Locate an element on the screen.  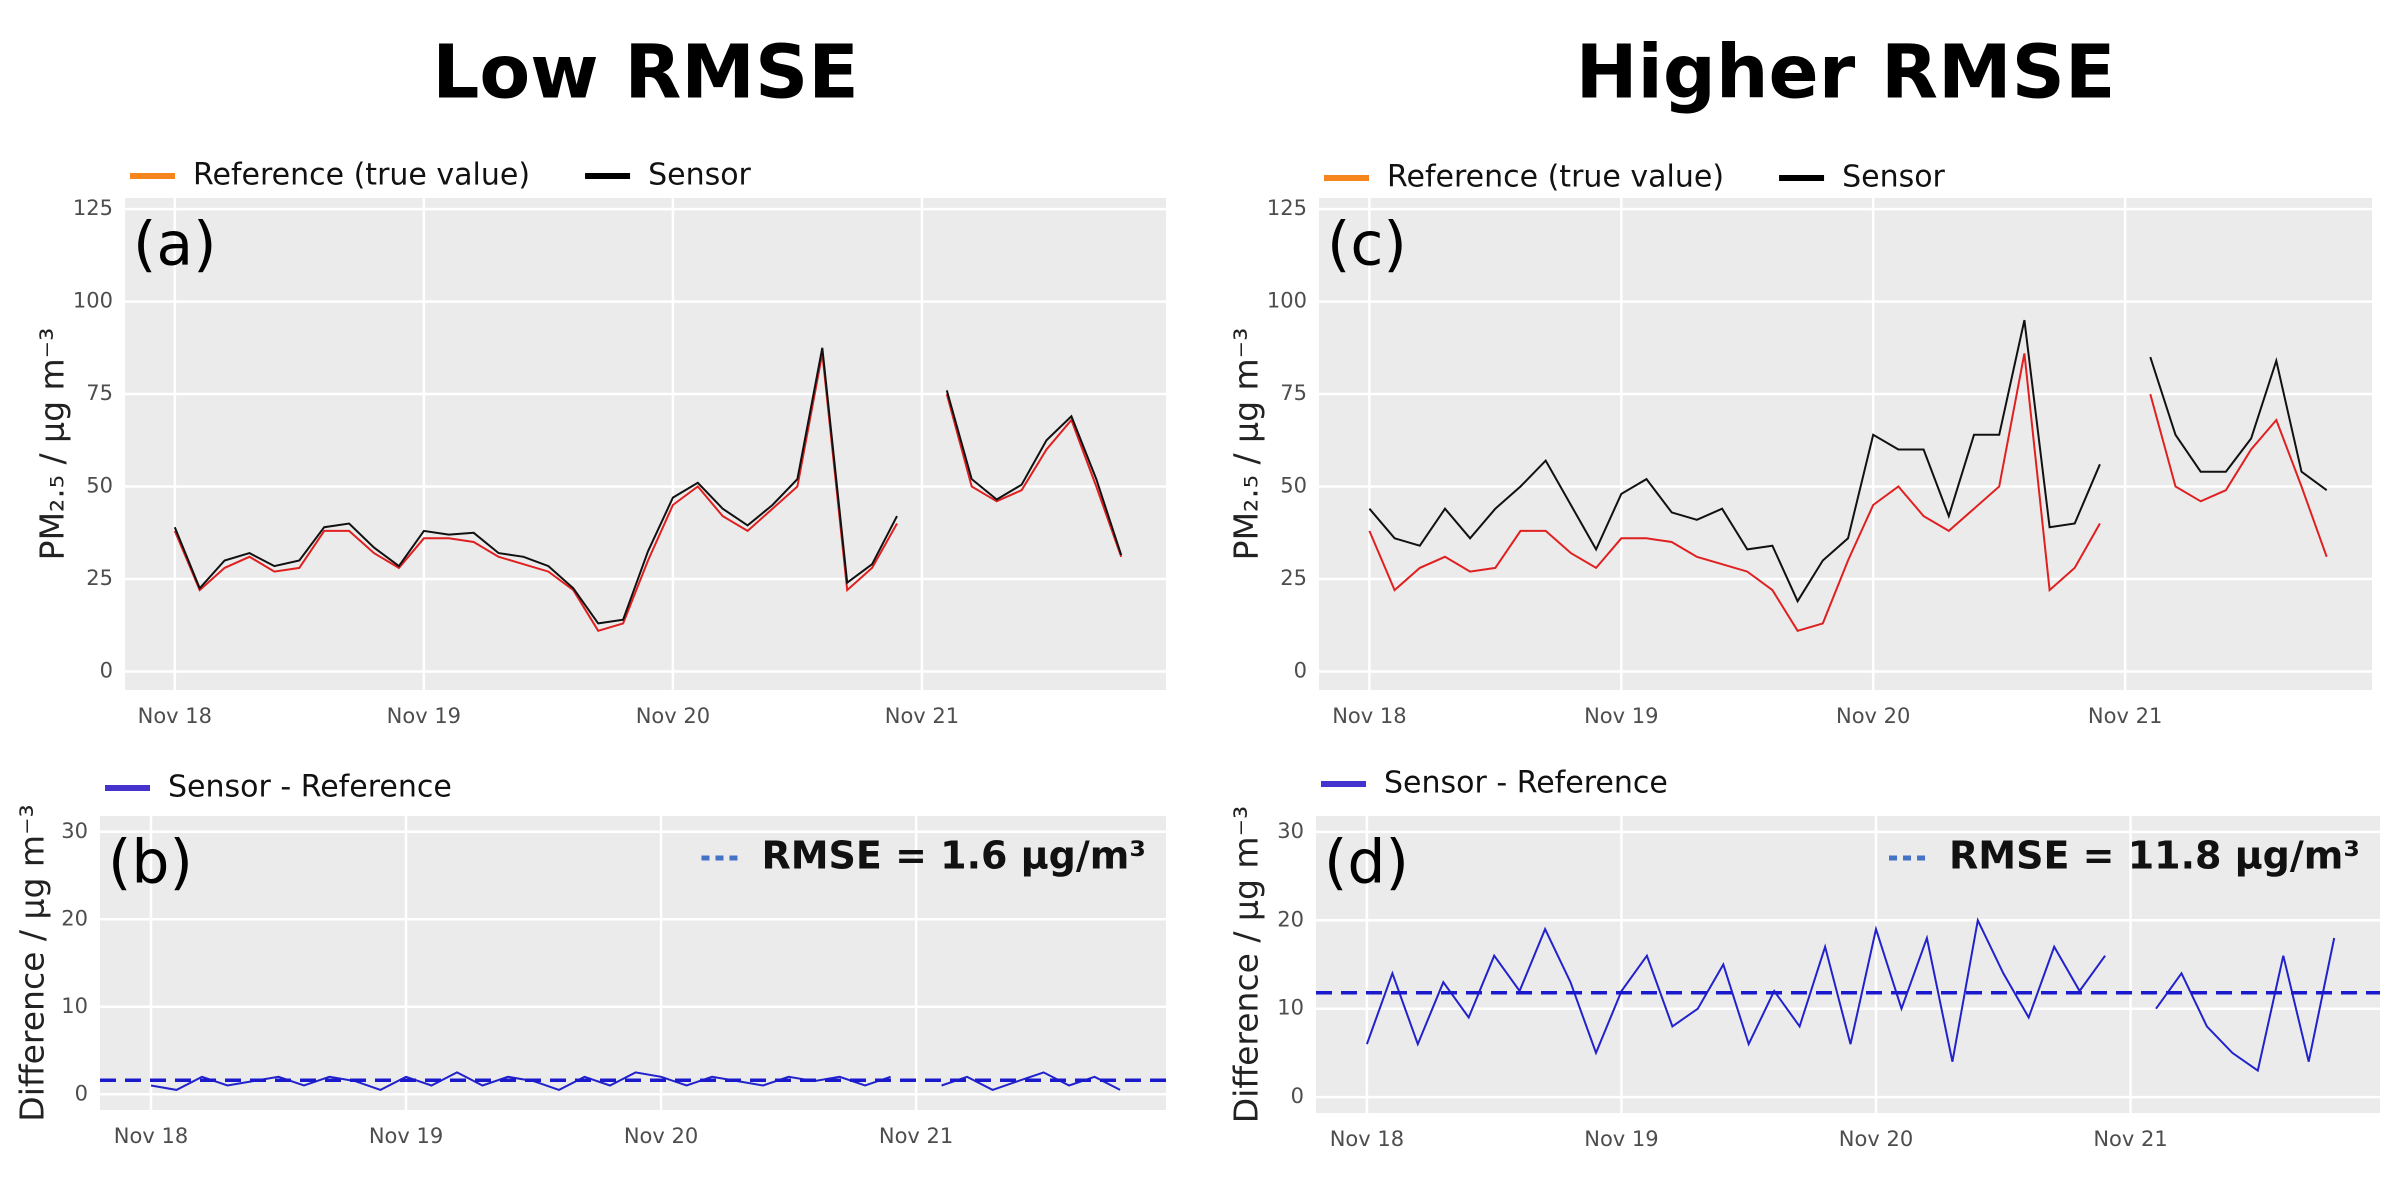
chart-title: Higher RMSE is located at coordinates (1846, 73).